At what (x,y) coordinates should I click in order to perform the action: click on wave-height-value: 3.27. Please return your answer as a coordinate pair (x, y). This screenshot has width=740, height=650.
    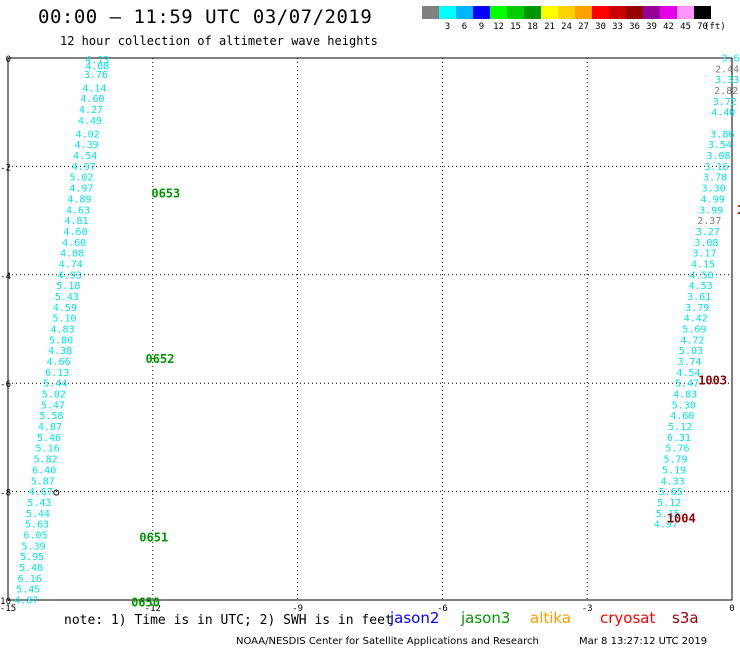
    Looking at the image, I should click on (708, 232).